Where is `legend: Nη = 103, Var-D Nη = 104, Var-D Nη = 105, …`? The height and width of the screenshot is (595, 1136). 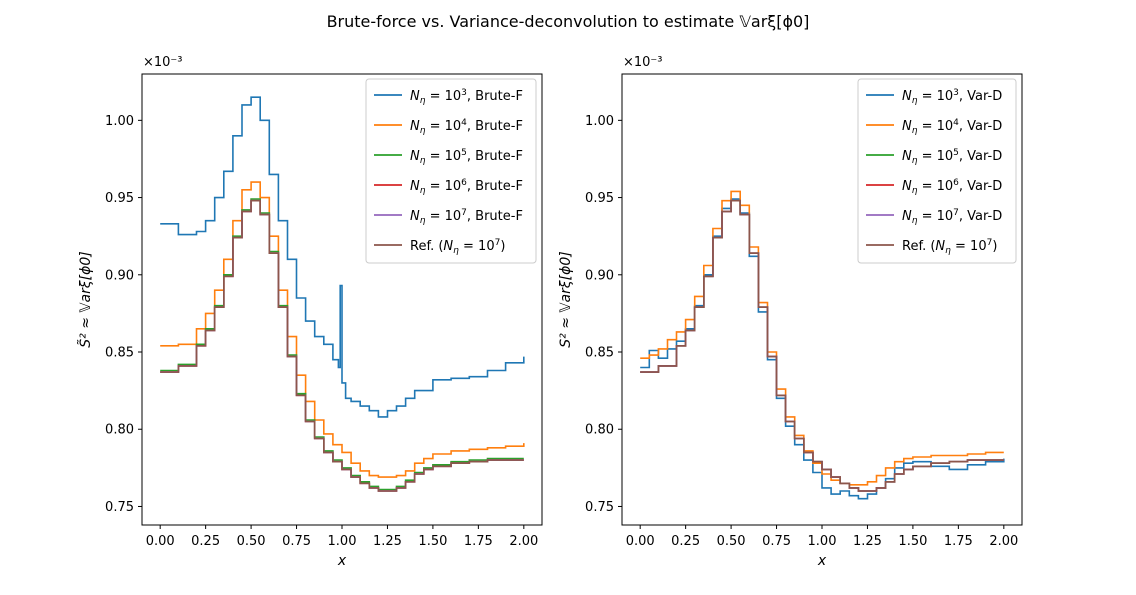
legend: Nη = 103, Var-D Nη = 104, Var-D Nη = 105, … is located at coordinates (937, 171).